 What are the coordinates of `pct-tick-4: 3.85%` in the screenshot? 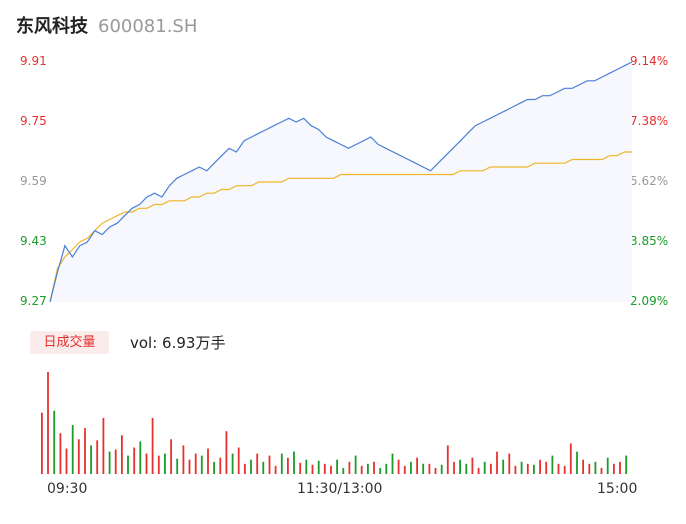 It's located at (649, 241).